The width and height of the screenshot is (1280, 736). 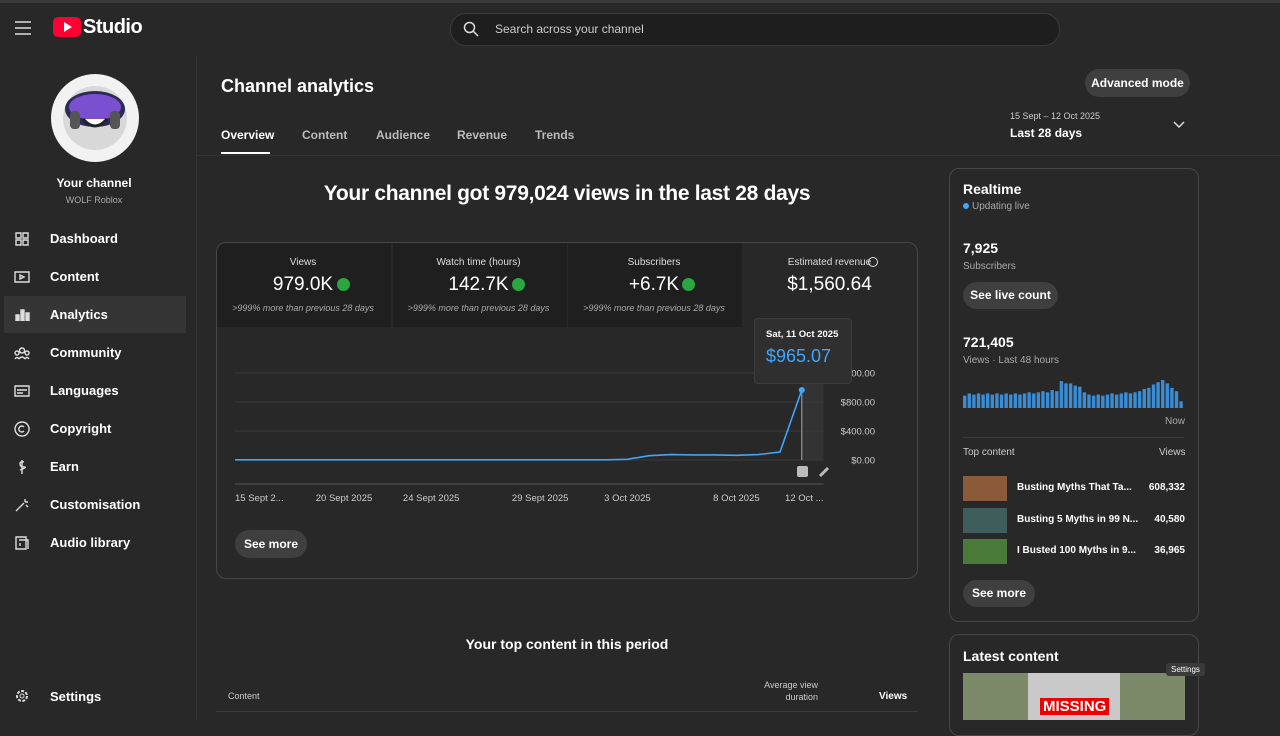 I want to click on channel-avatar, so click(x=95, y=118).